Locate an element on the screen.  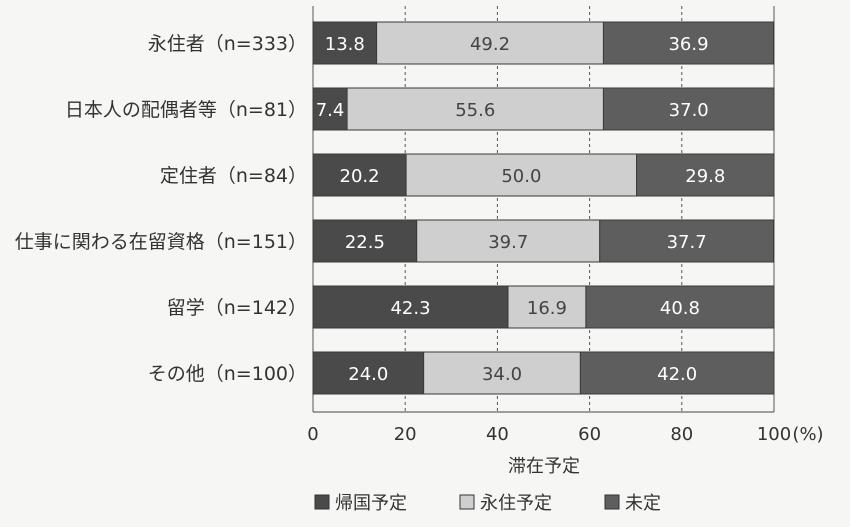
x-tick-label: 100 is located at coordinates (774, 434).